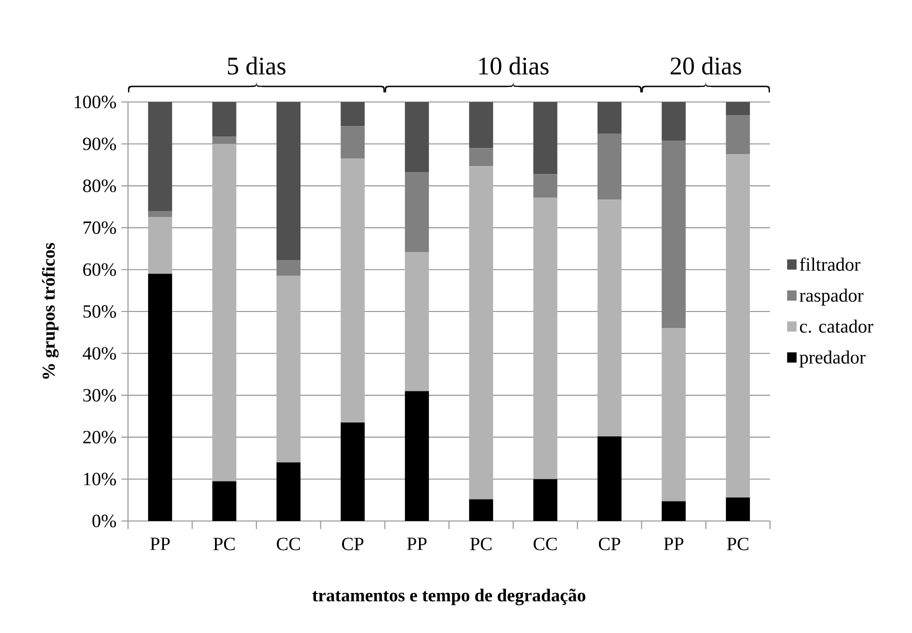  I want to click on legend-label: raspador, so click(832, 297).